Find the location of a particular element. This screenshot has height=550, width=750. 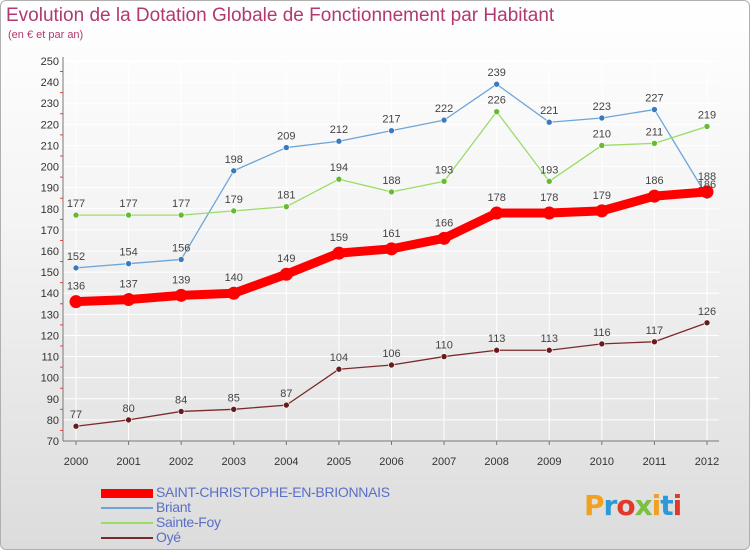

data-label: 193 is located at coordinates (549, 170).